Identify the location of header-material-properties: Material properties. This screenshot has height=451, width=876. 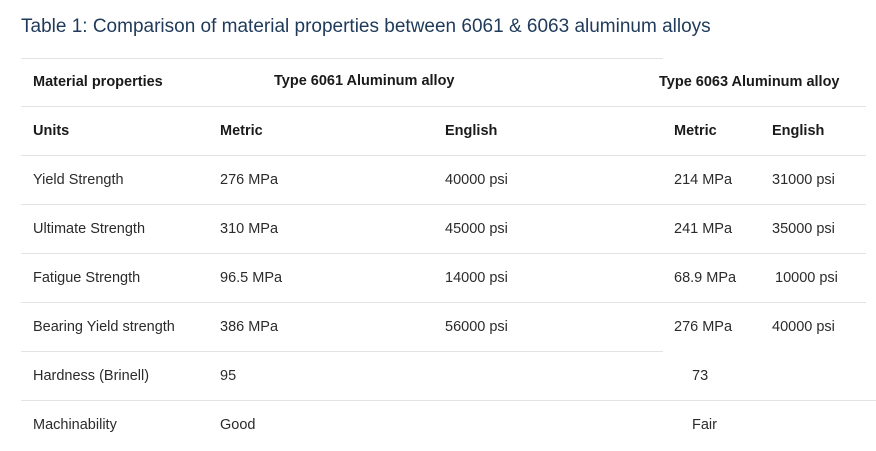
(98, 82).